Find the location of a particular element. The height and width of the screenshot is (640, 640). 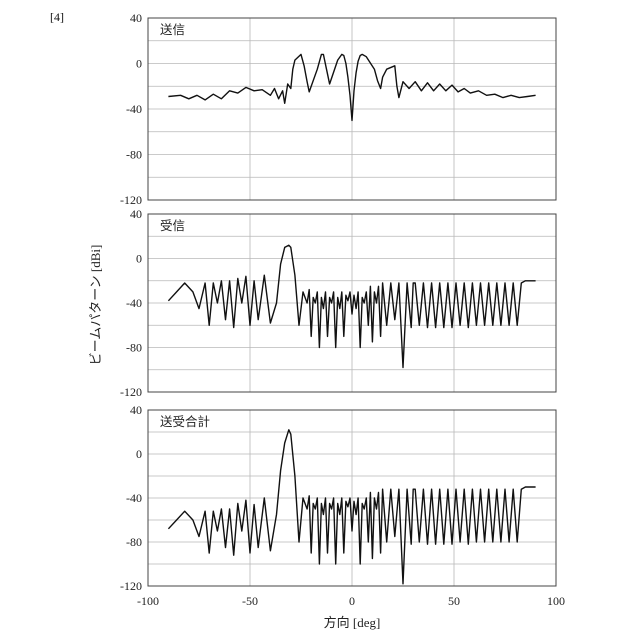

x-tick-label: -100 is located at coordinates (148, 601).